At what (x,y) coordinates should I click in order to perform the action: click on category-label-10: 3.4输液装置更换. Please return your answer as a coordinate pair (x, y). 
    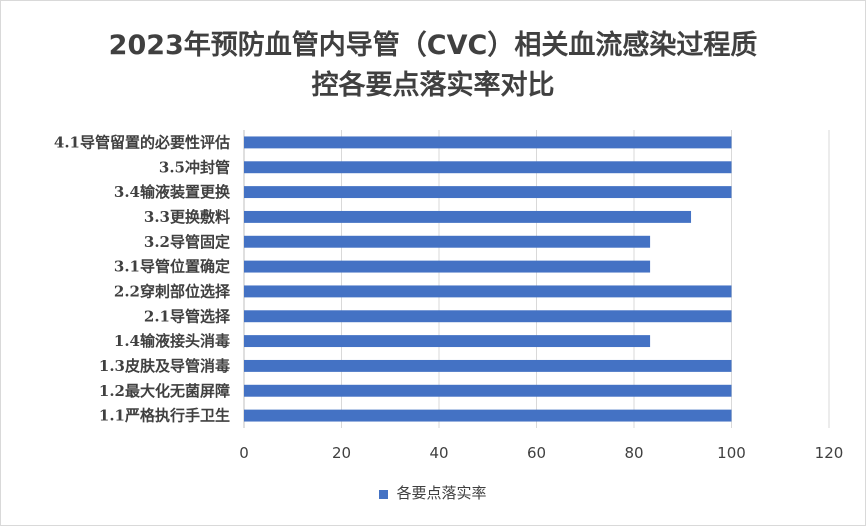
    Looking at the image, I should click on (172, 192).